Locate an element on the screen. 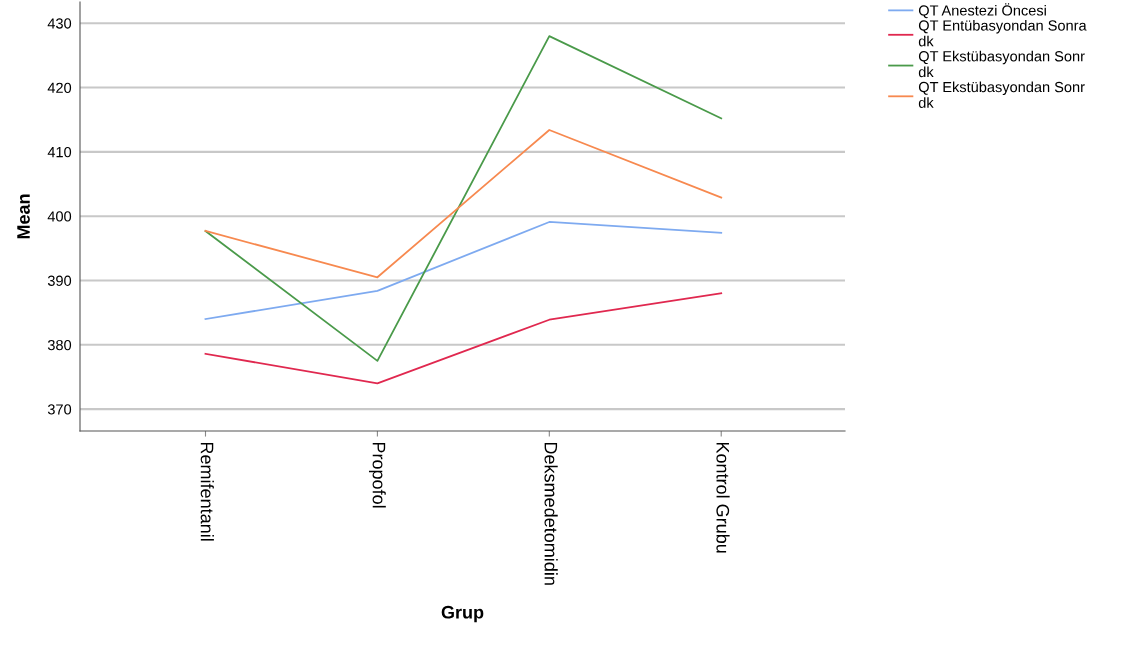 The width and height of the screenshot is (1128, 659). x-tick-label: Remifentanil is located at coordinates (207, 491).